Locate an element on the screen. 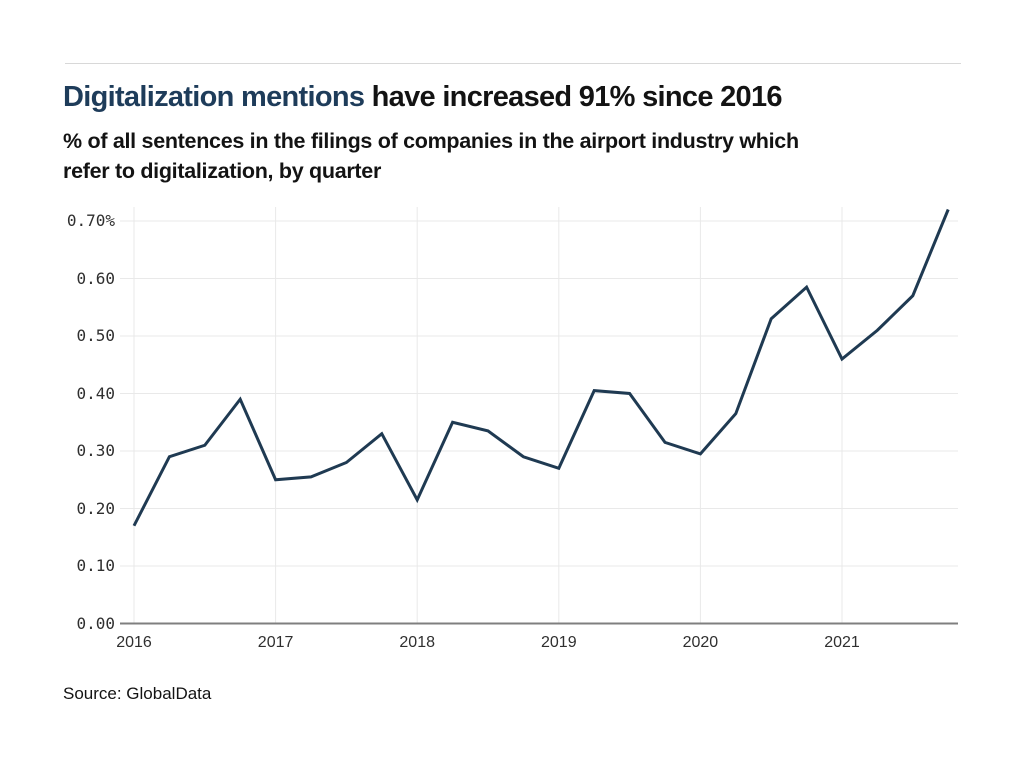 Image resolution: width=1024 pixels, height=768 pixels. x-tick-label: 2021 is located at coordinates (842, 642).